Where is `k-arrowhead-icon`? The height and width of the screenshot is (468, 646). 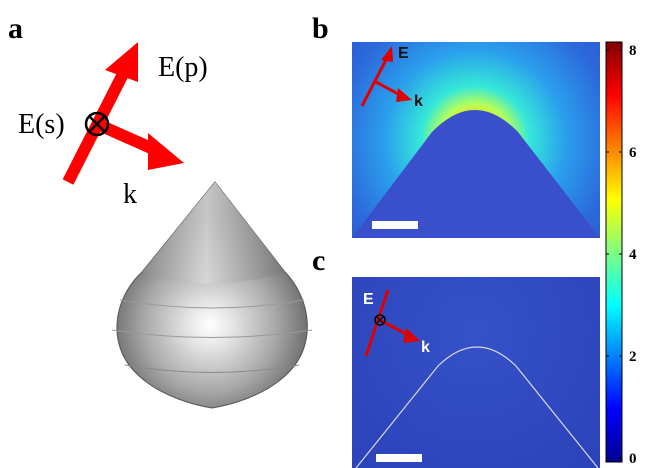 k-arrowhead-icon is located at coordinates (166, 151).